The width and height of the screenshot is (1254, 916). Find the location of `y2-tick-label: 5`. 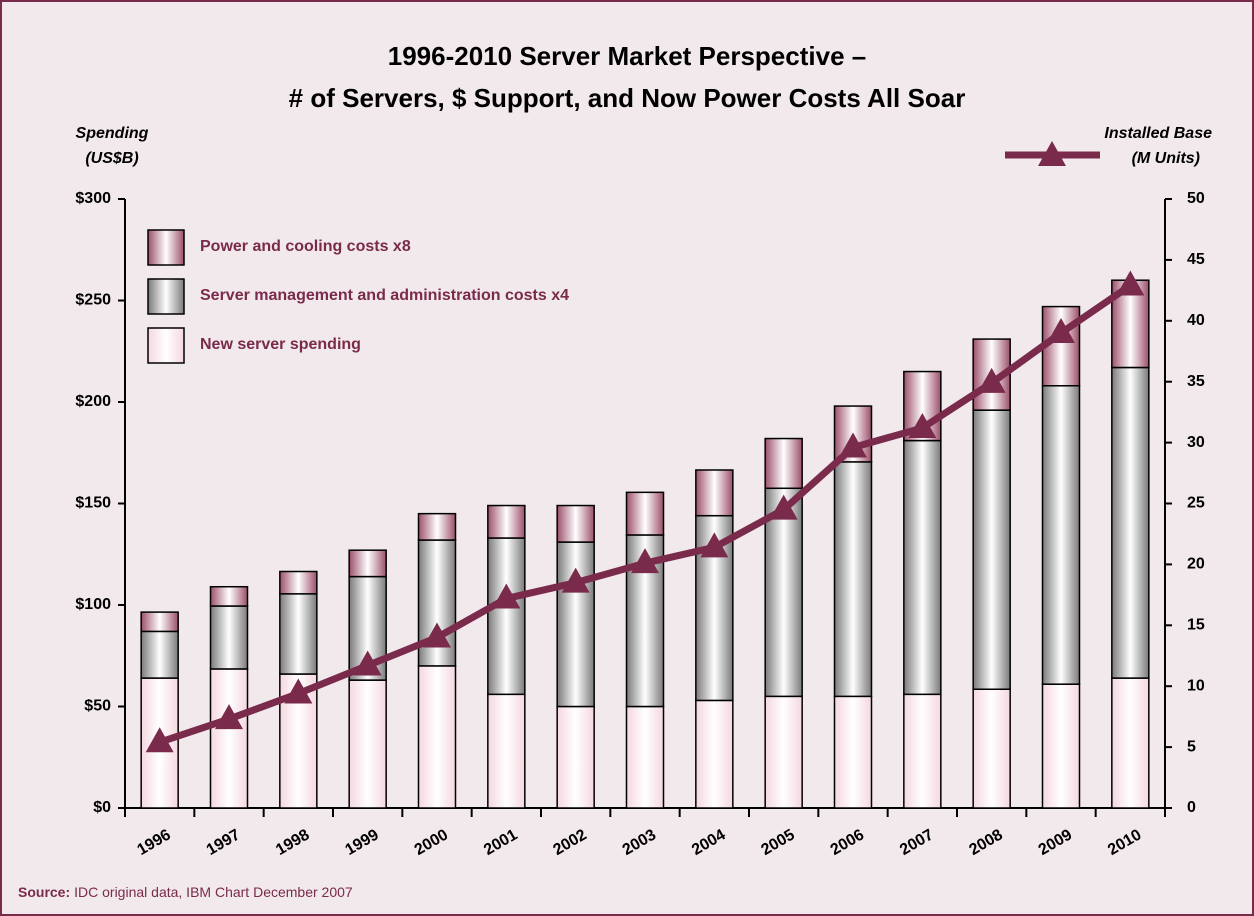

y2-tick-label: 5 is located at coordinates (1191, 746).